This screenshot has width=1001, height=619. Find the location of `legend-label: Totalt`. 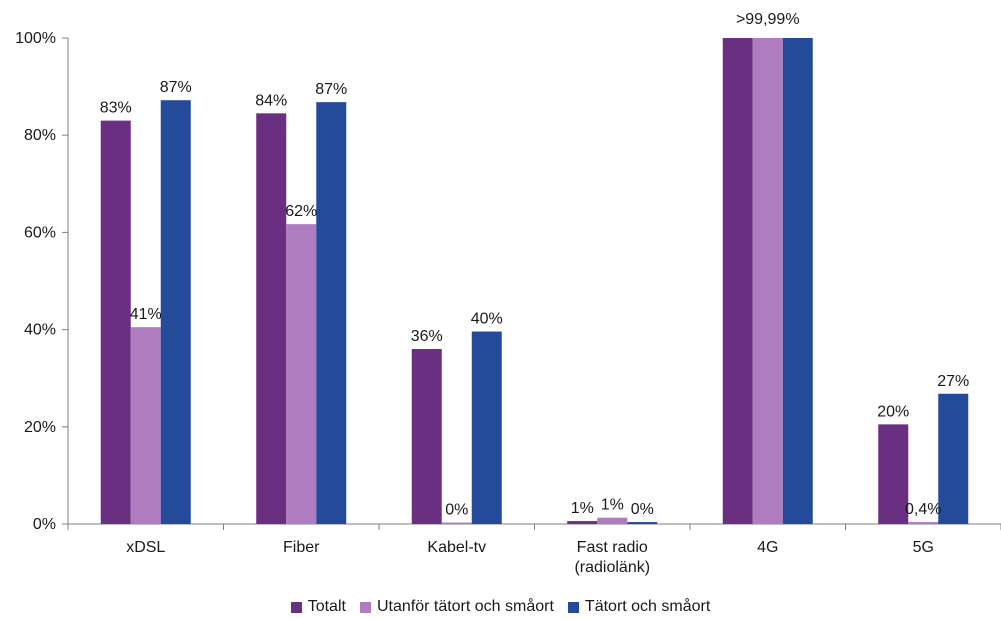

legend-label: Totalt is located at coordinates (326, 606).